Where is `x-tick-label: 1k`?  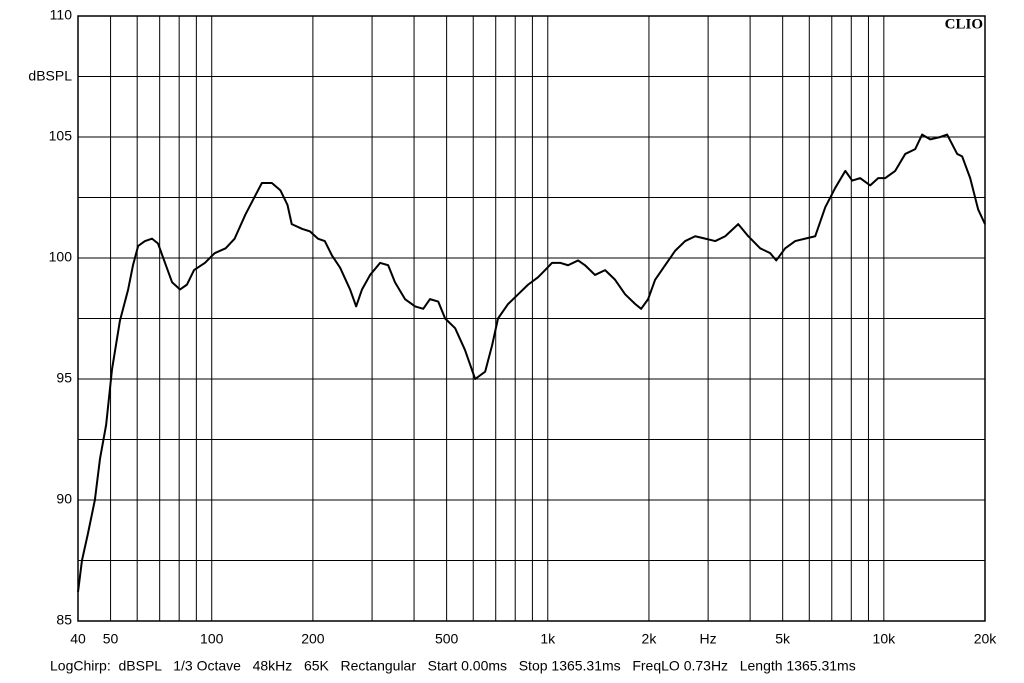 x-tick-label: 1k is located at coordinates (548, 639).